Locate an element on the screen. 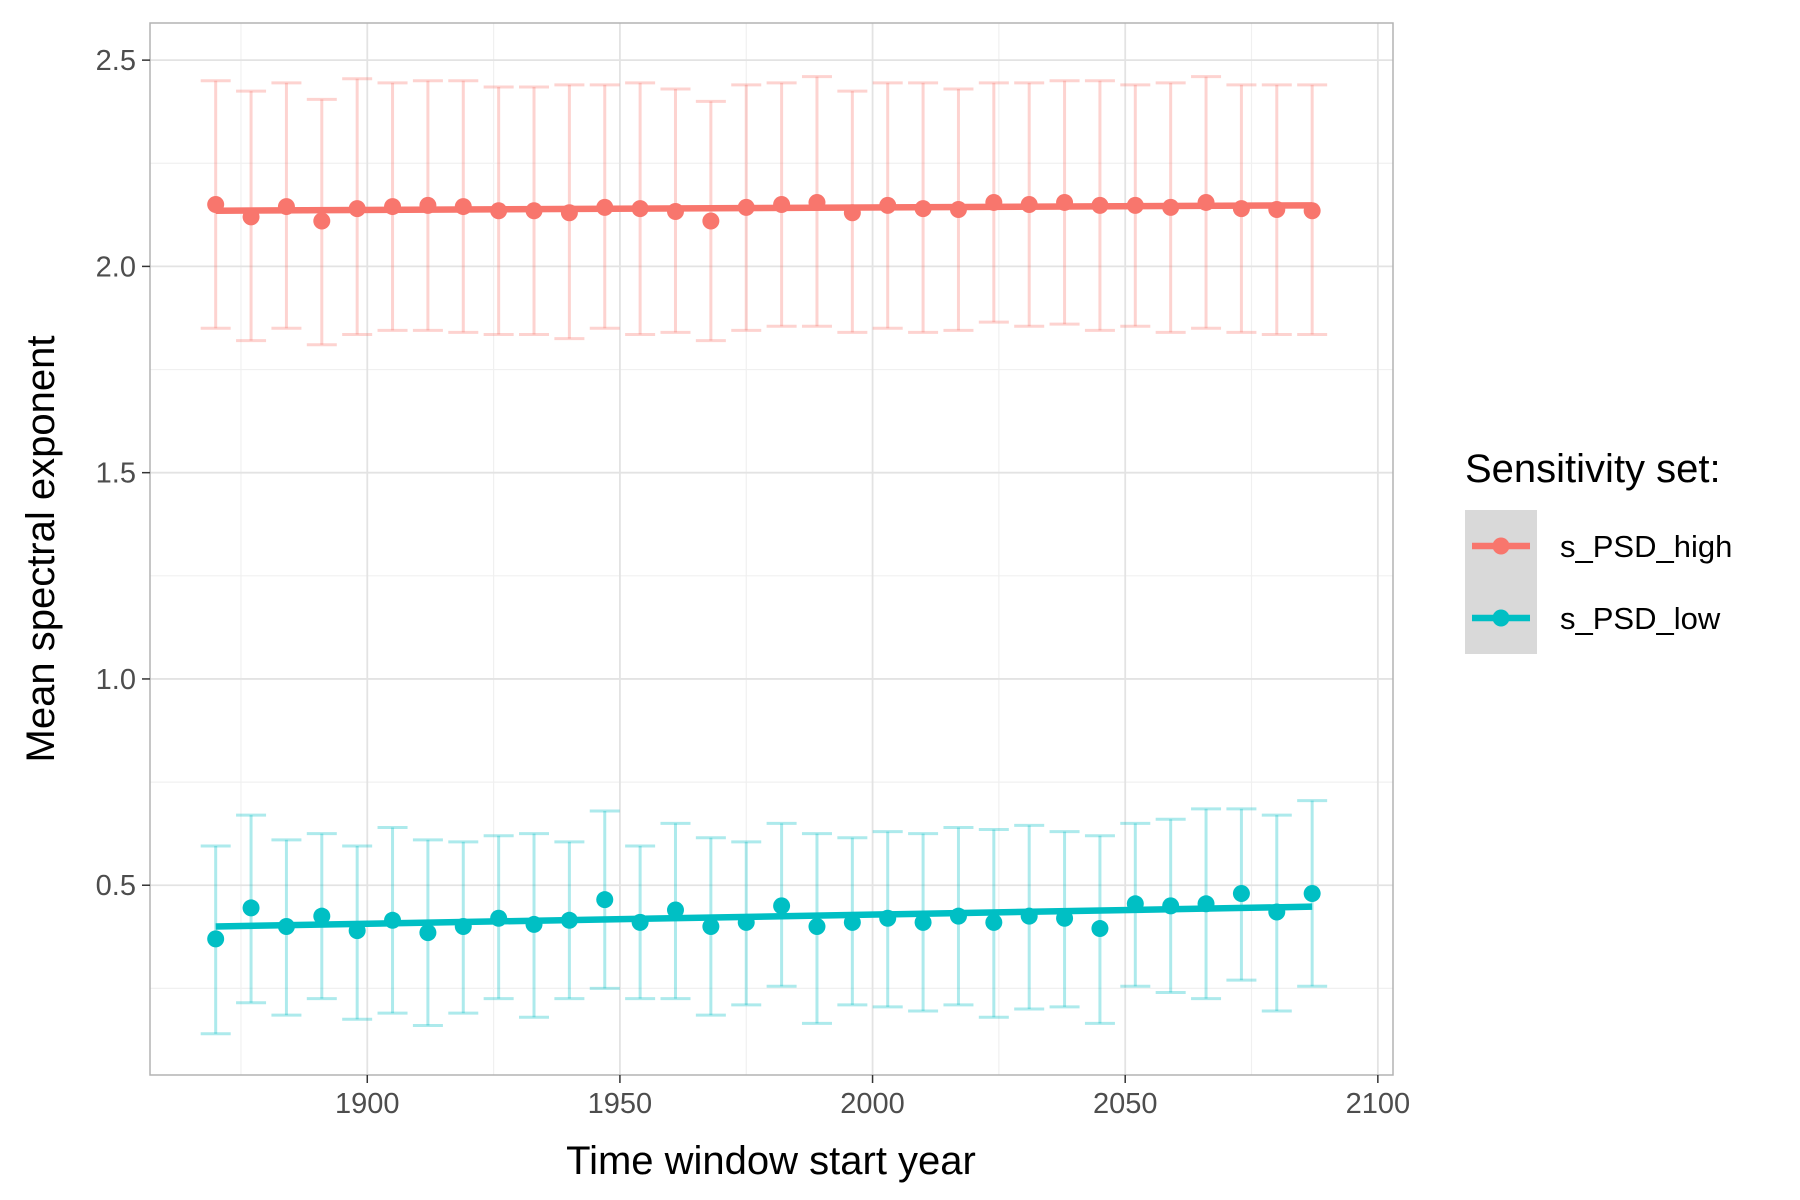  y-tick-label: 0.5 is located at coordinates (116, 886).